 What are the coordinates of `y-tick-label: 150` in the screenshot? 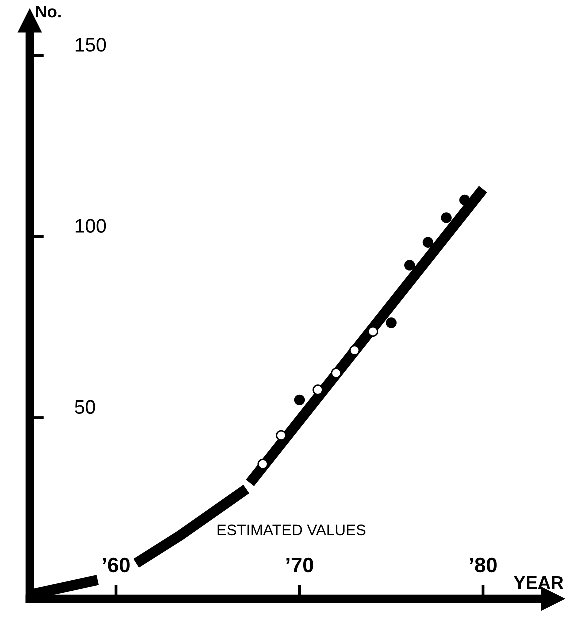 It's located at (91, 45).